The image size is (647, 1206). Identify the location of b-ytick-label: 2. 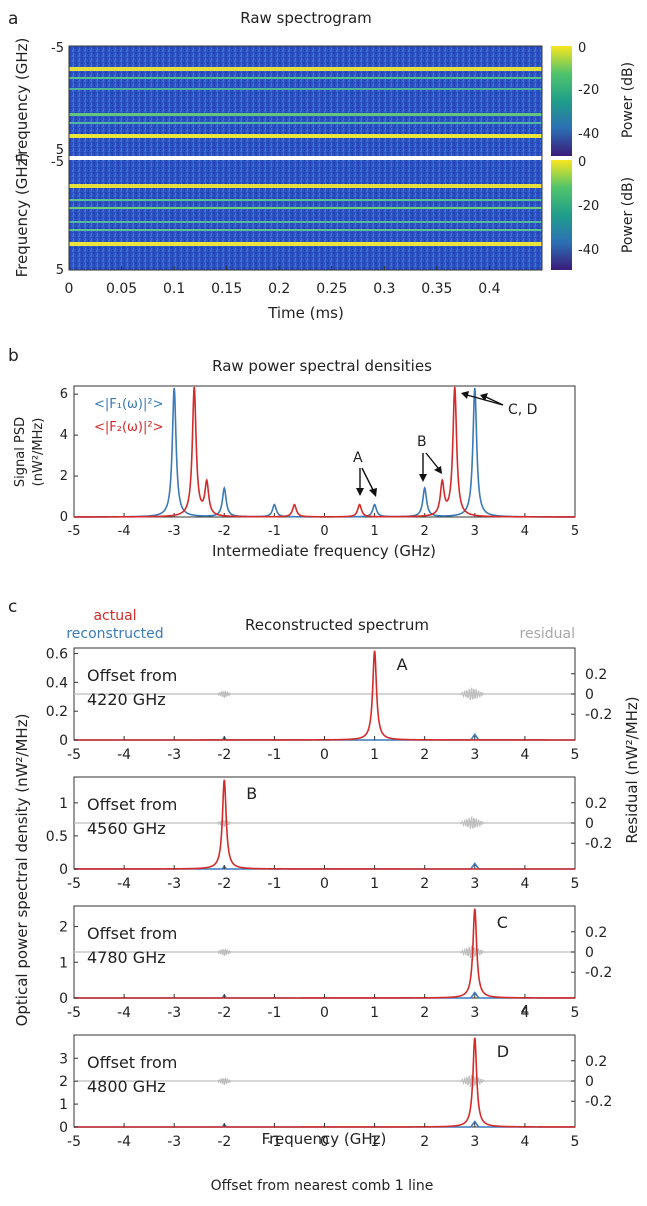
(64, 476).